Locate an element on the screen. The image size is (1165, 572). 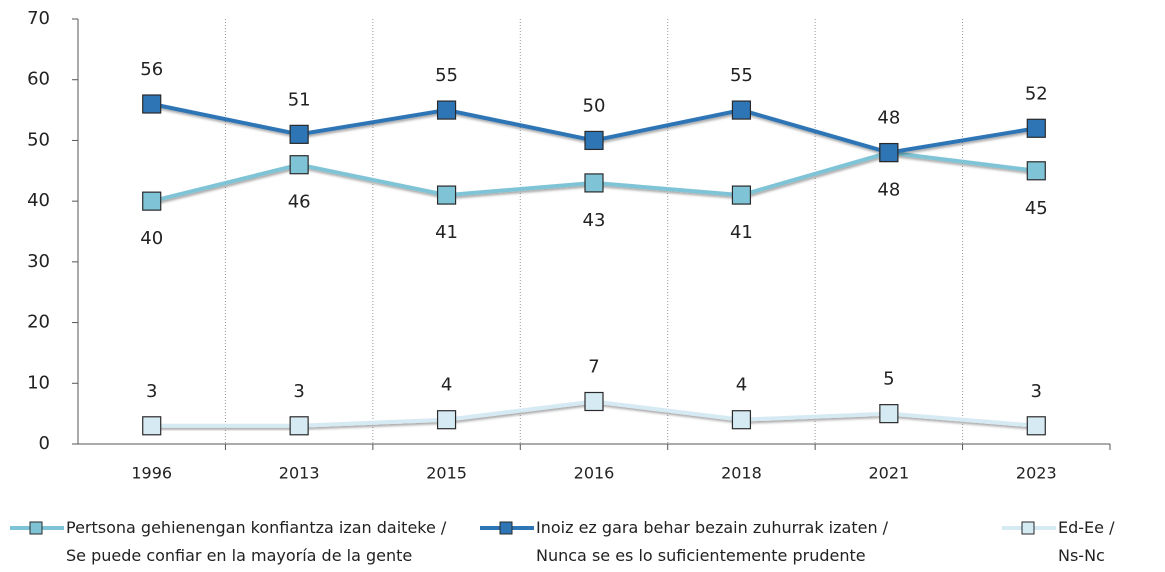
data-label: 51 is located at coordinates (299, 99).